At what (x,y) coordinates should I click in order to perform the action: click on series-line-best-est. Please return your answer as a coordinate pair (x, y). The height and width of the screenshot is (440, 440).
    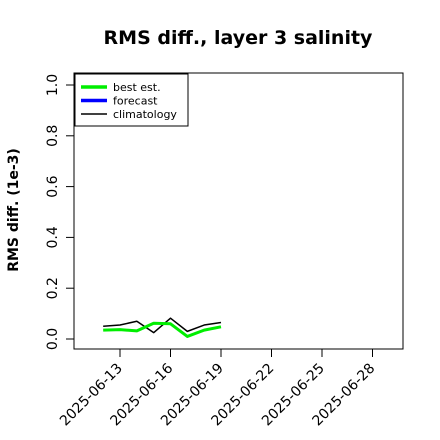
    Looking at the image, I should click on (162, 329).